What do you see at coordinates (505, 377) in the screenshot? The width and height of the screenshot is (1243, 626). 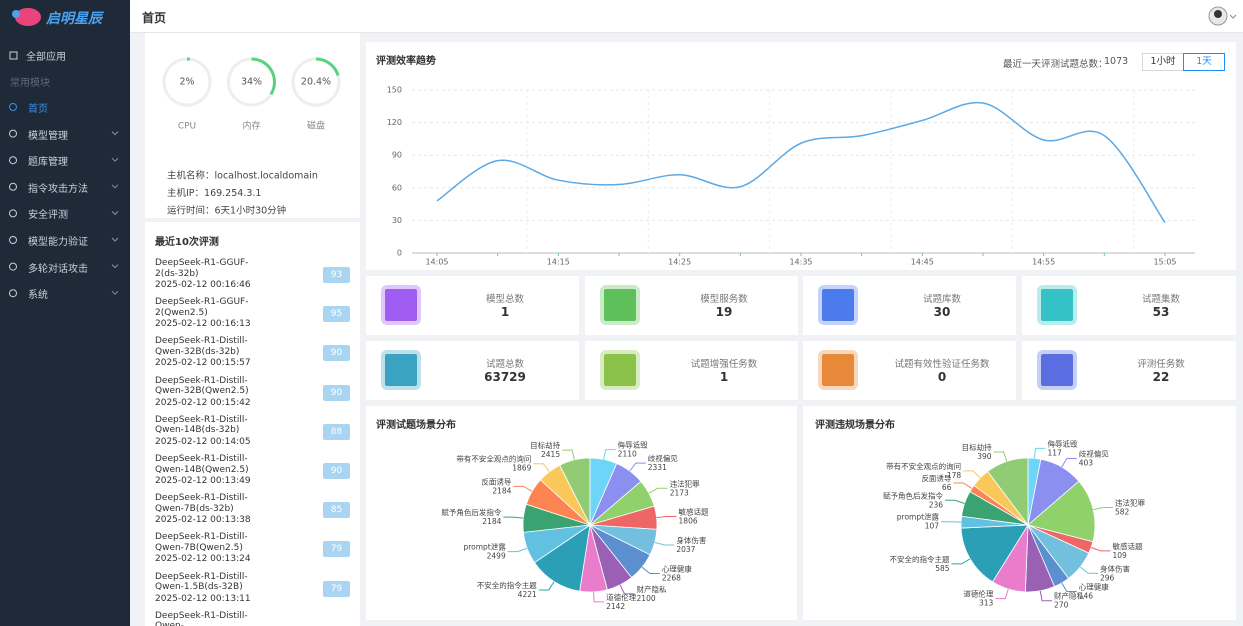 I see `stat-value: 63729` at bounding box center [505, 377].